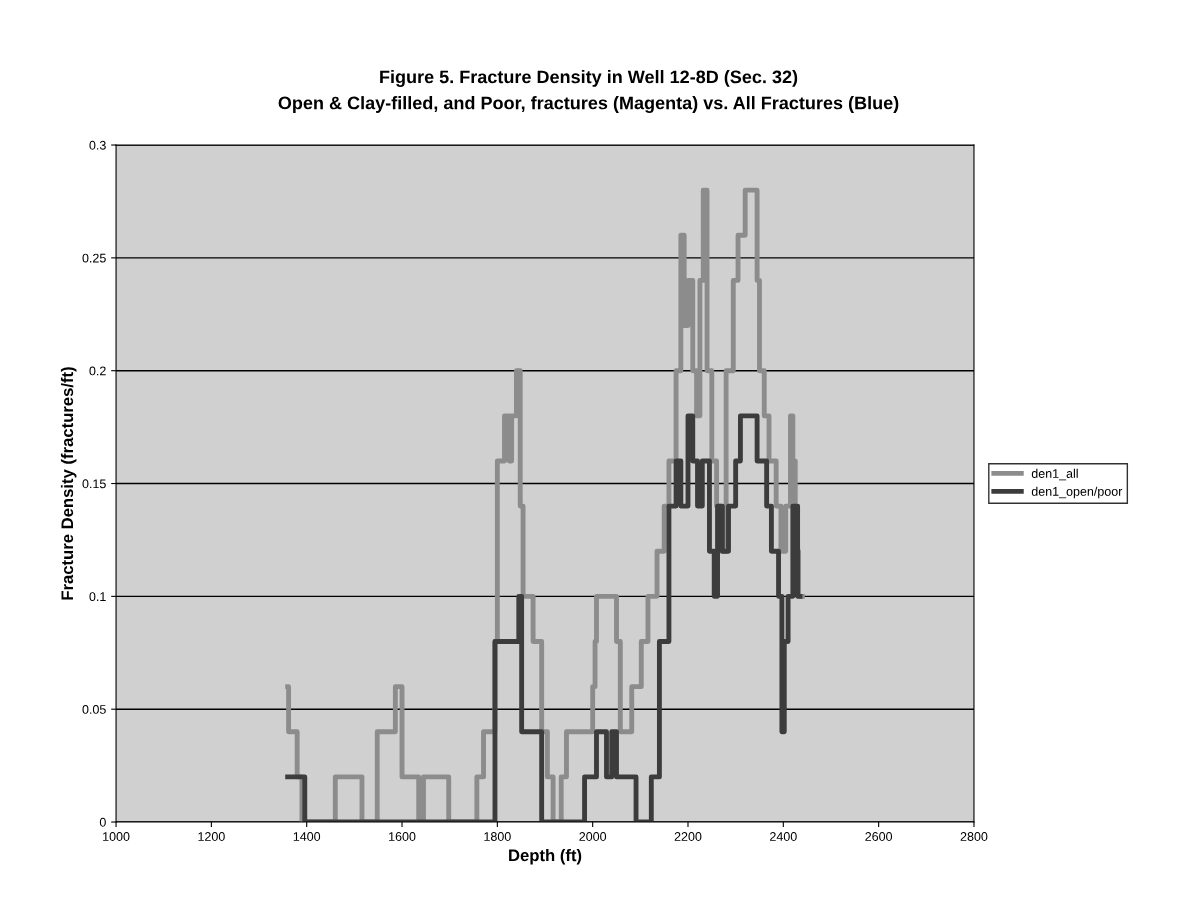 This screenshot has width=1177, height=915. Describe the element at coordinates (1077, 492) in the screenshot. I see `legend-label: den1_open/poor` at that location.